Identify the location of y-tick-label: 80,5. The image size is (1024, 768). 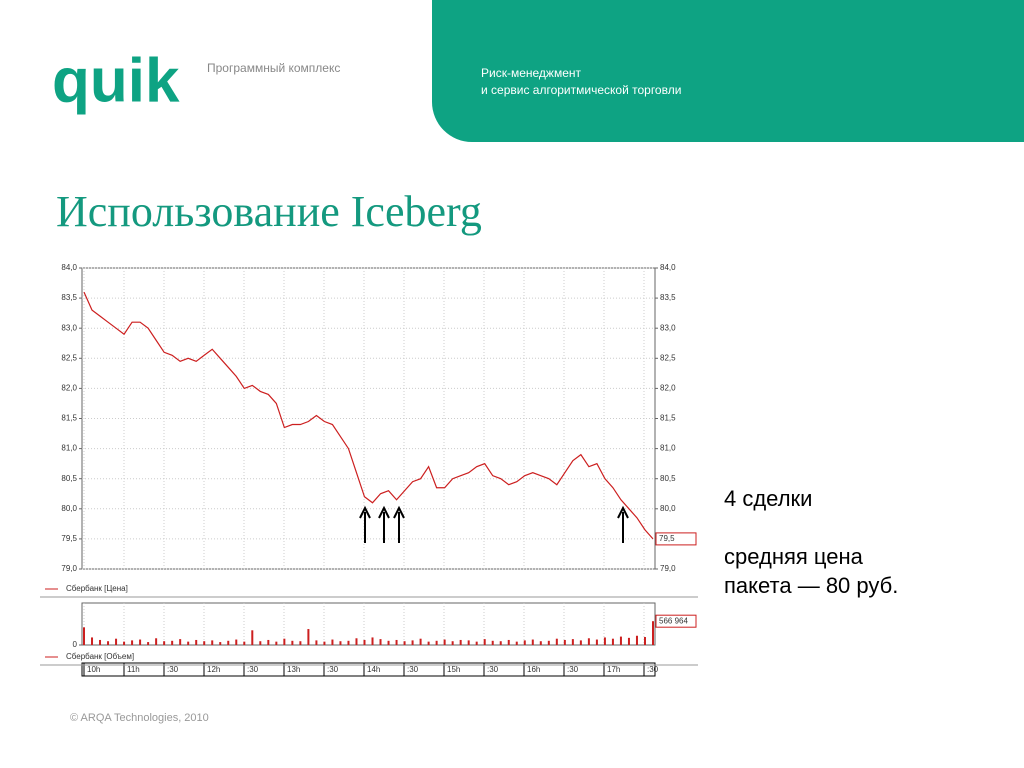
(69, 478).